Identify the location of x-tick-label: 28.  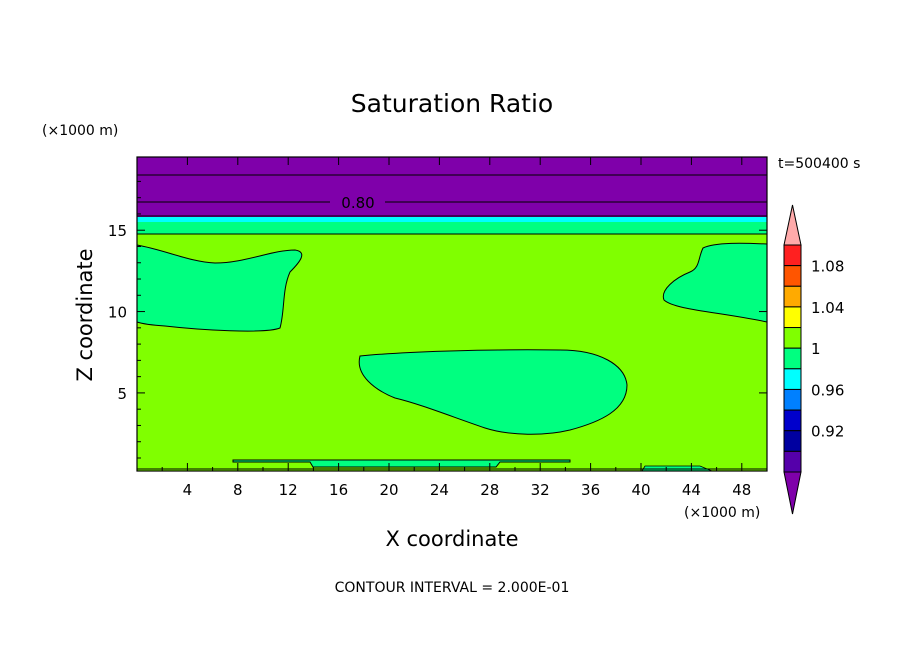
(489, 490).